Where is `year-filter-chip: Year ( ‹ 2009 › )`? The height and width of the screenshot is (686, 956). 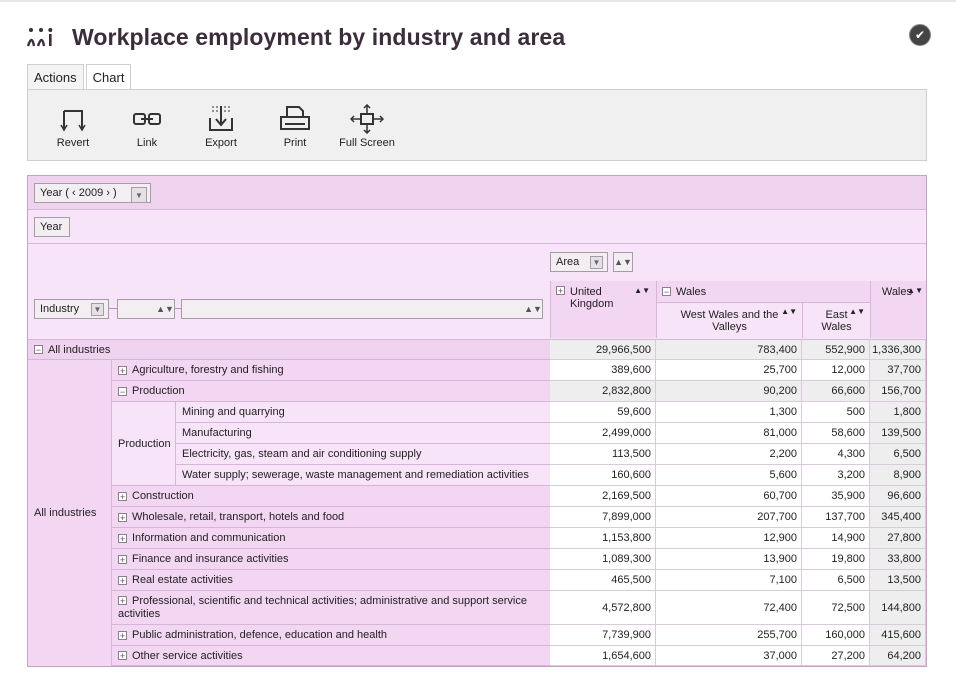
year-filter-chip: Year ( ‹ 2009 › ) is located at coordinates (92, 193).